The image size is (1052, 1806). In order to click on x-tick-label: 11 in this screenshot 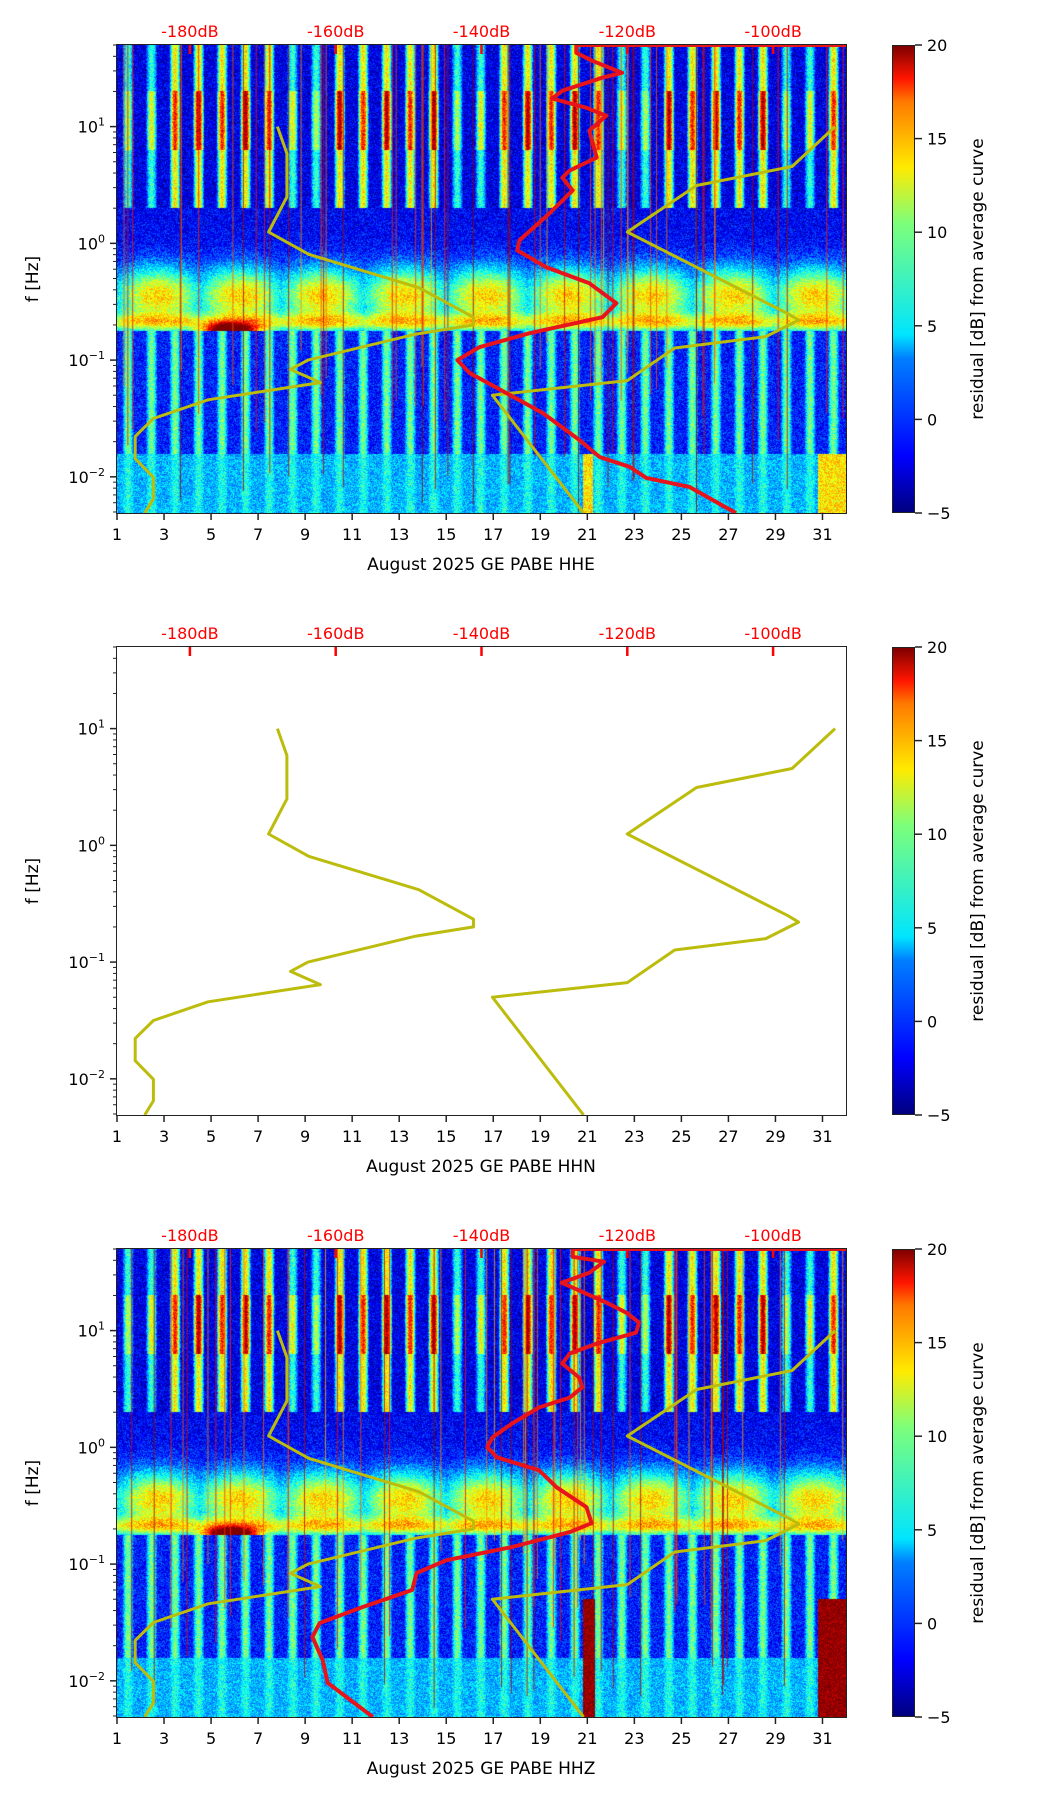, I will do `click(352, 1136)`.